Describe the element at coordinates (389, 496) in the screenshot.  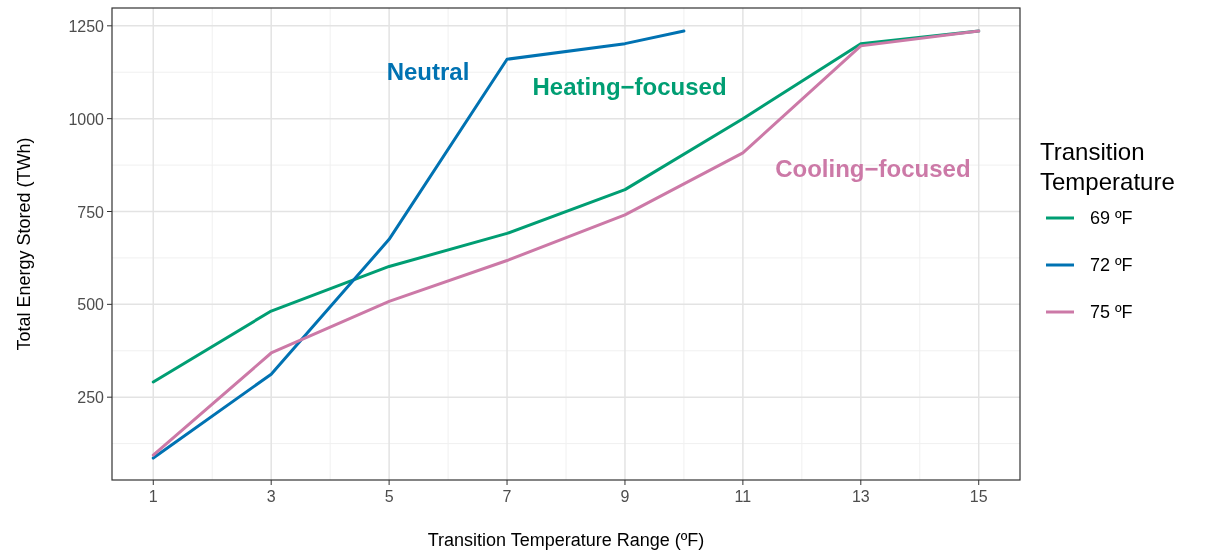
I see `x-tick-label: 5` at that location.